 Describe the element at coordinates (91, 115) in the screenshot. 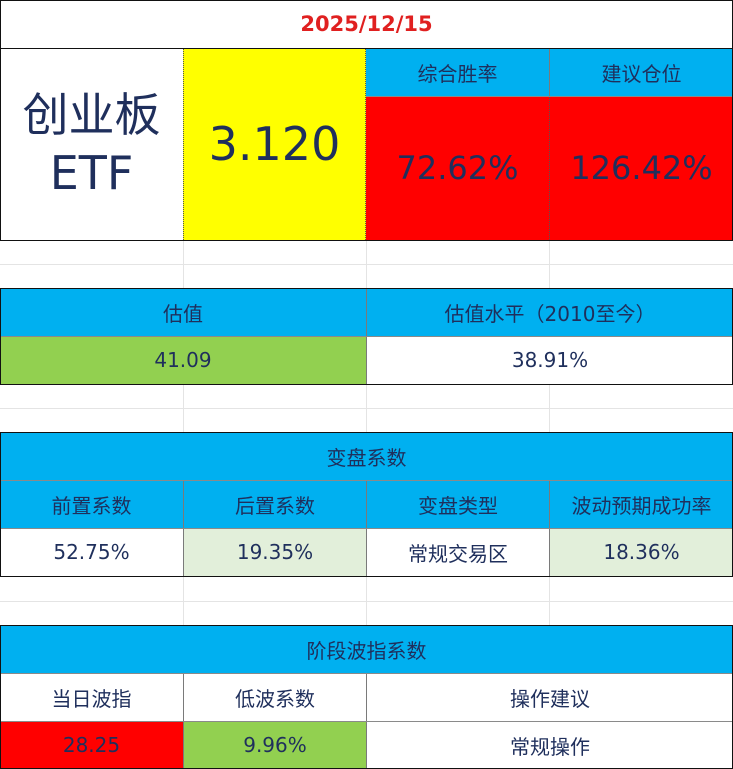

I see `fund-name-line1: 创业板` at that location.